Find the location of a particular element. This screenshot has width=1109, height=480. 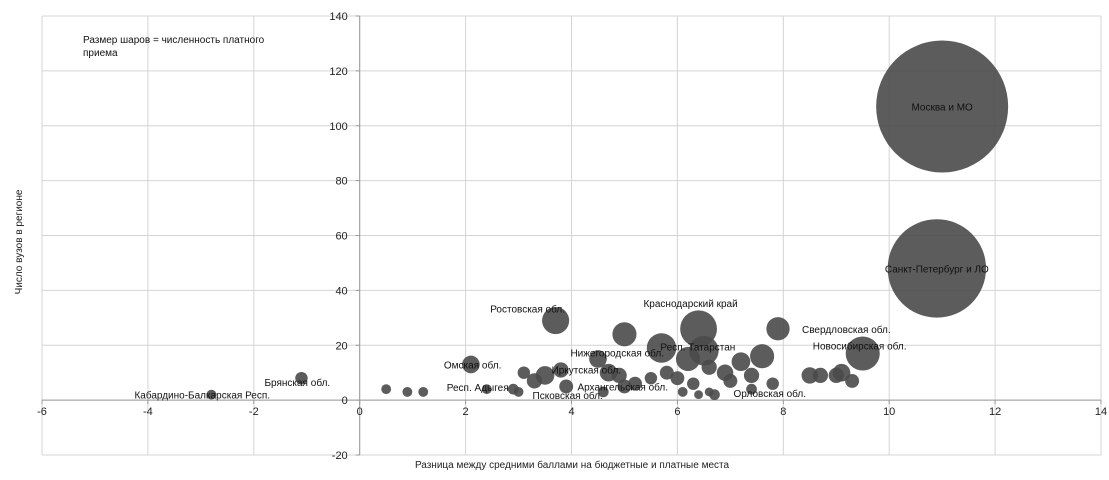

bubble-label: Санкт-Петербург и ЛО is located at coordinates (937, 269).